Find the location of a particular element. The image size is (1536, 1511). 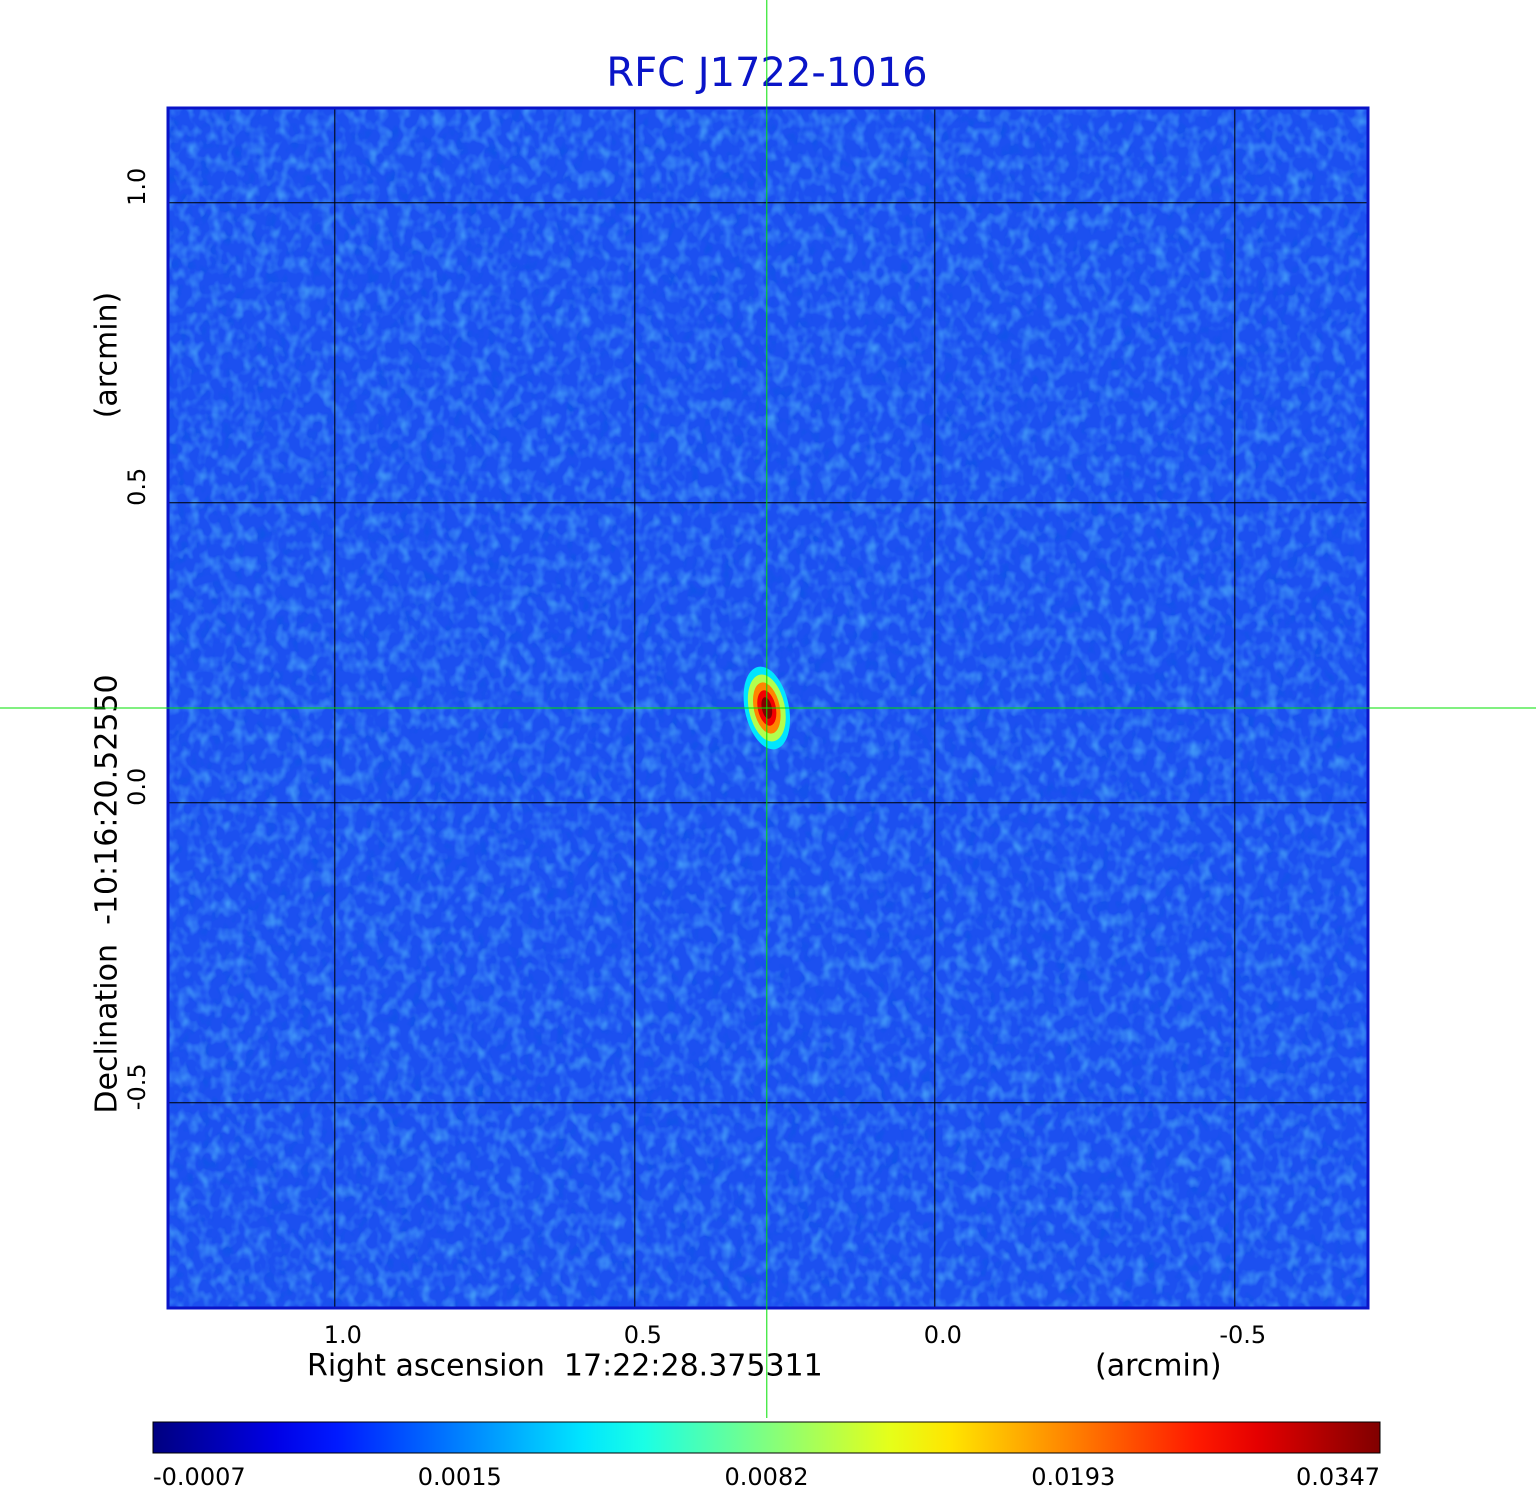

y-tick-label: 1.0 is located at coordinates (137, 187).